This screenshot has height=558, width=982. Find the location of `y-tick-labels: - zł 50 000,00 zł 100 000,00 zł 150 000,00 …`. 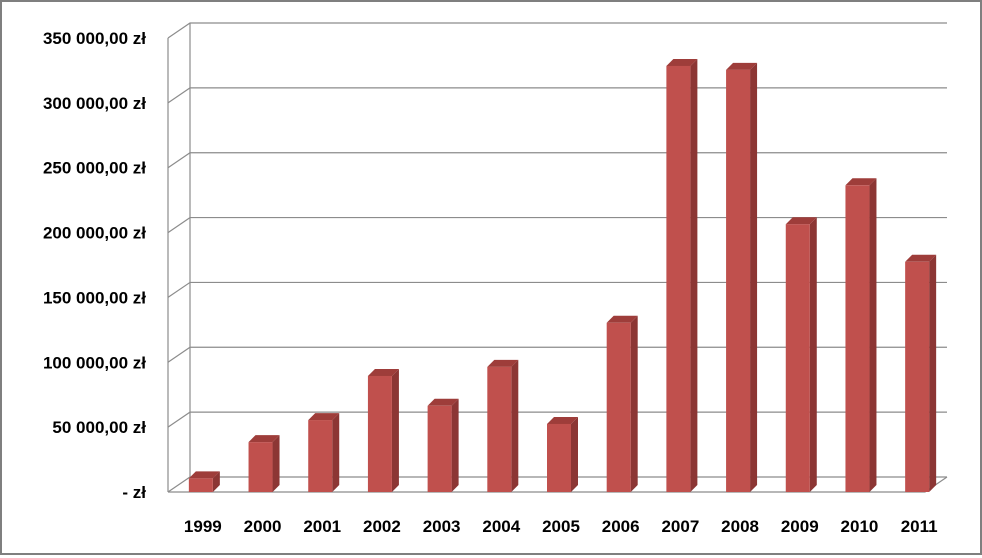

y-tick-labels: - zł 50 000,00 zł 100 000,00 zł 150 000,00 … is located at coordinates (94, 265).